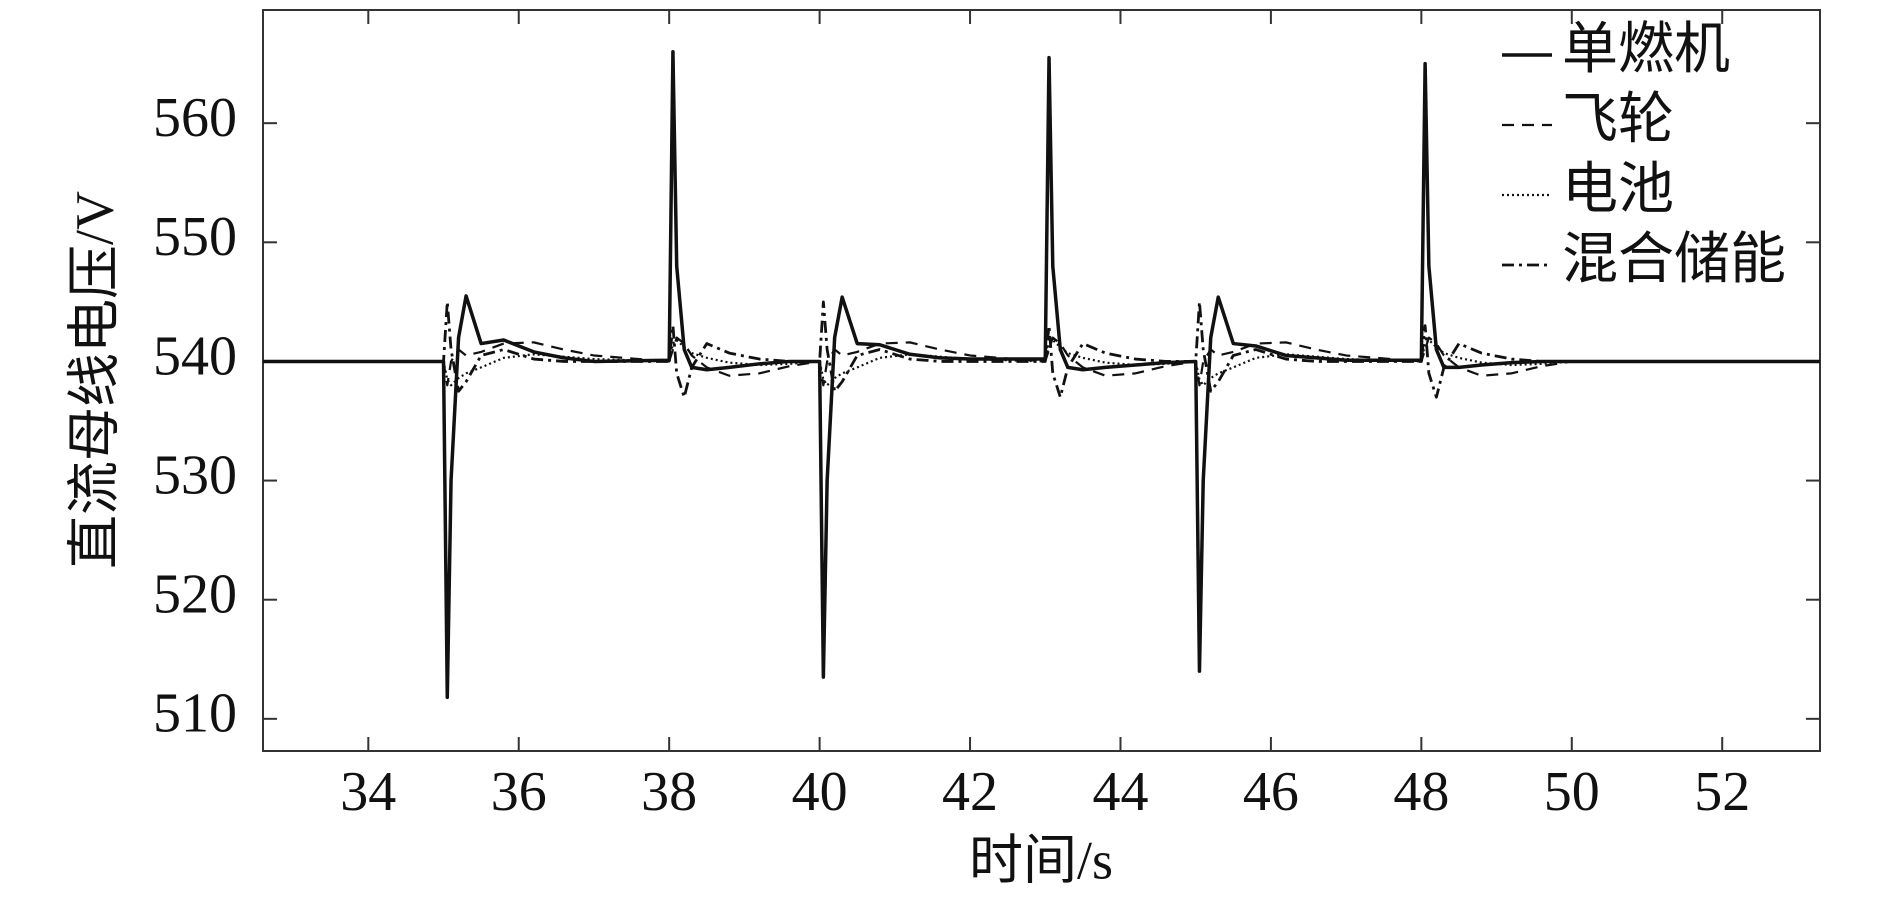  What do you see at coordinates (970, 792) in the screenshot?
I see `x-tick-label: 42` at bounding box center [970, 792].